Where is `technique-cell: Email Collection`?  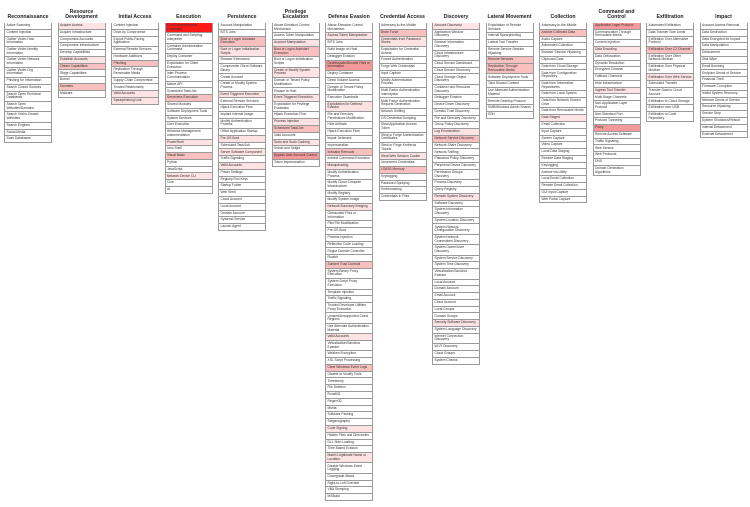 technique-cell: Email Collection is located at coordinates (563, 125).